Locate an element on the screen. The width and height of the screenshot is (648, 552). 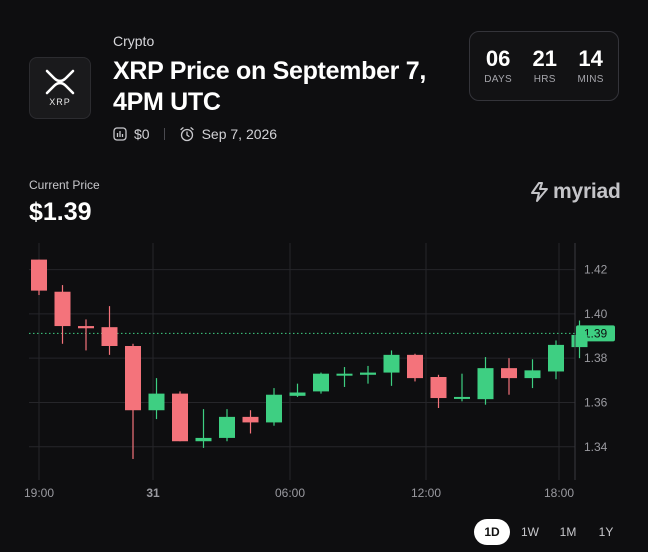
x-tick-label: 31 is located at coordinates (153, 493).